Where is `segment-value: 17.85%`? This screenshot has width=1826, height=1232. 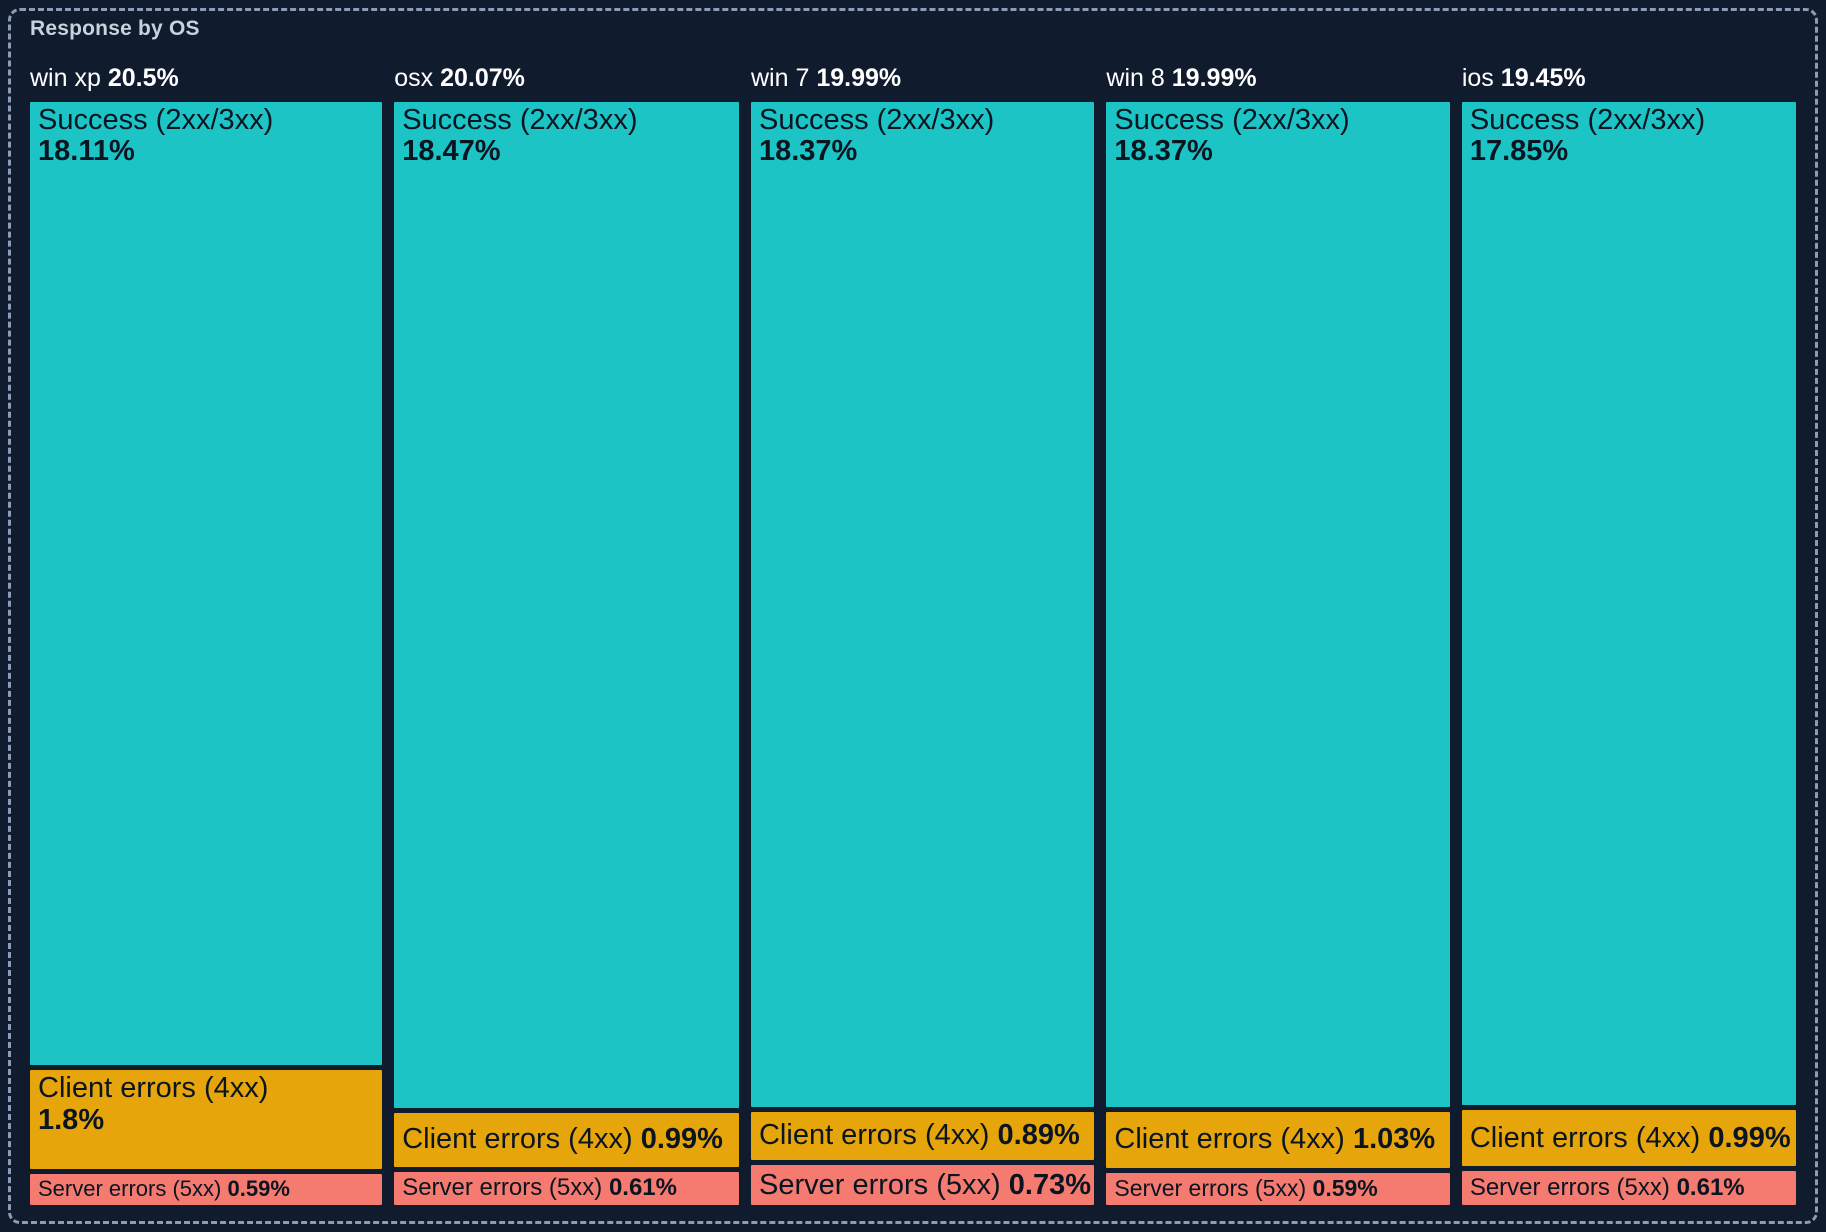
segment-value: 17.85% is located at coordinates (1519, 151).